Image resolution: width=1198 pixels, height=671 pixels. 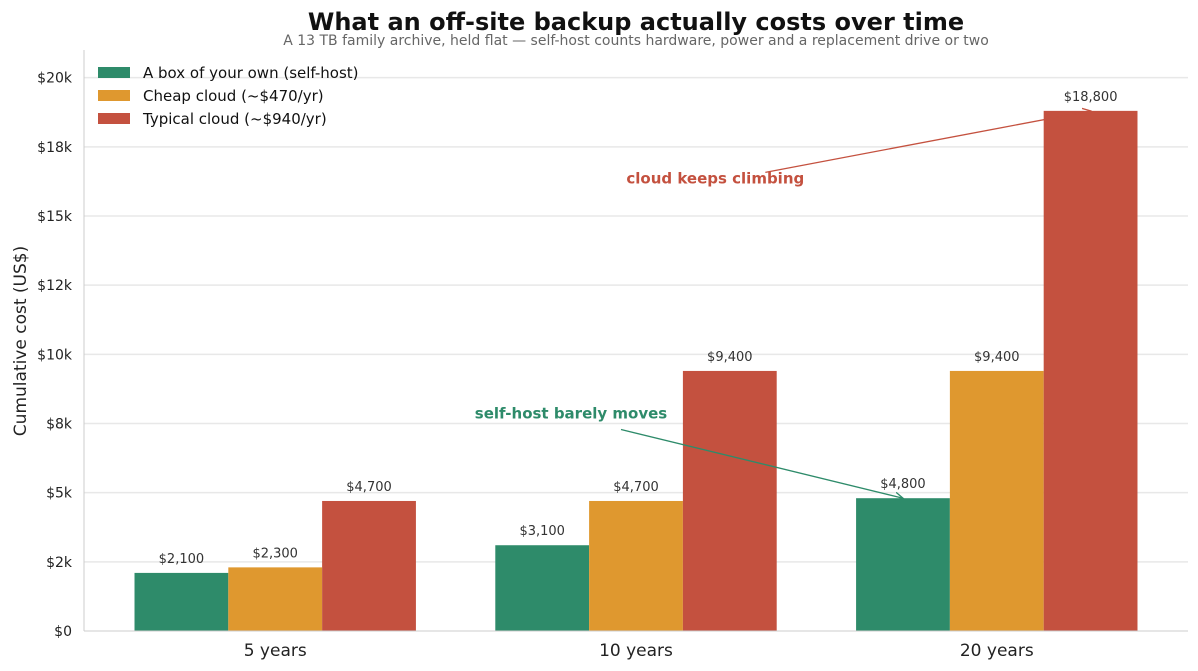 What do you see at coordinates (636, 651) in the screenshot?
I see `x-tick-label: 10 years` at bounding box center [636, 651].